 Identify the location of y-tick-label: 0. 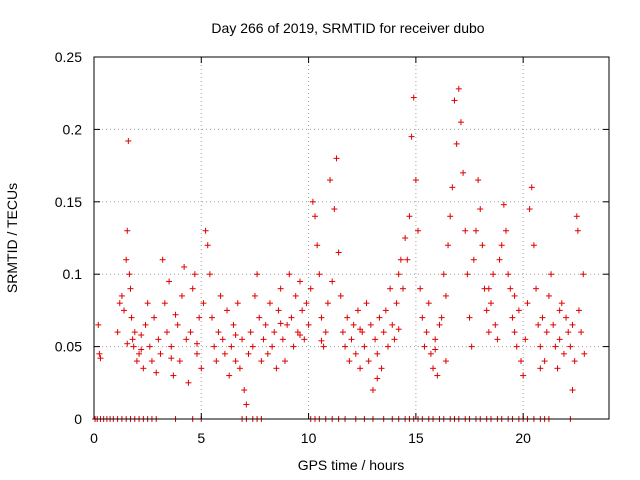
(78, 419).